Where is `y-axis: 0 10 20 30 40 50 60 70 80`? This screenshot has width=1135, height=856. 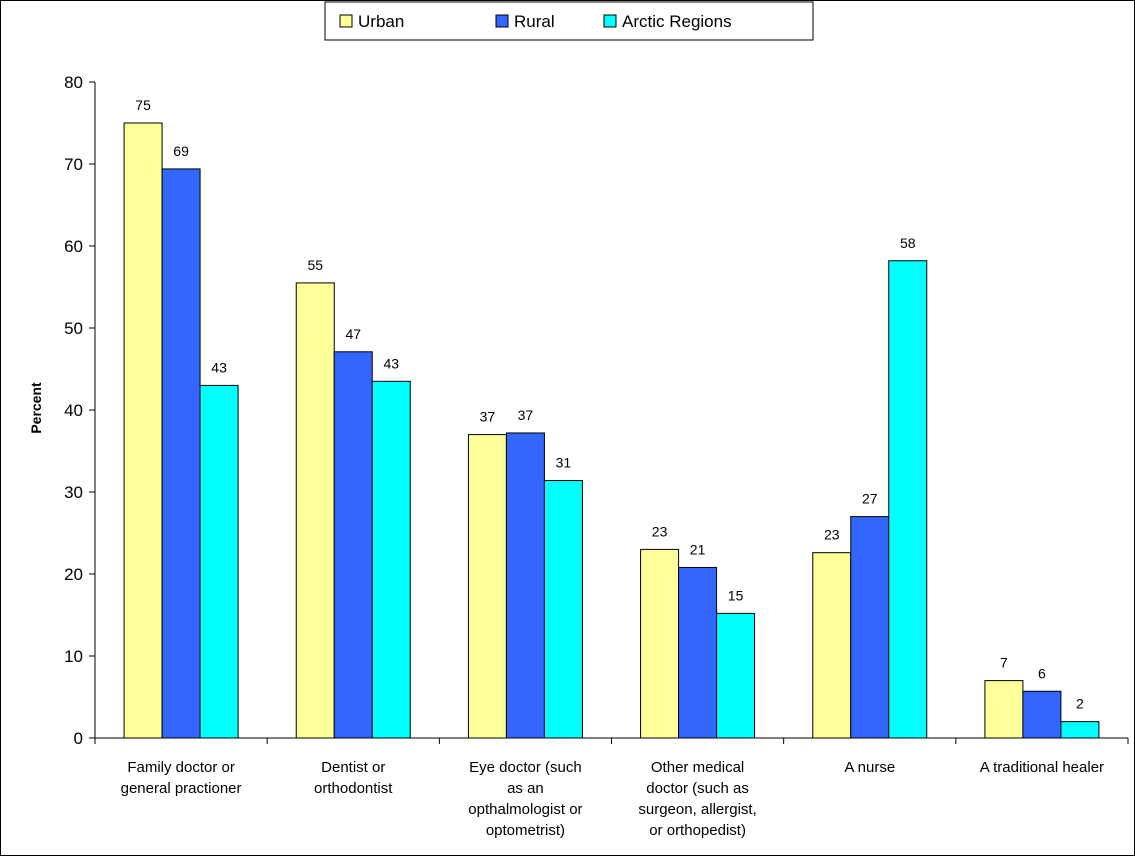
y-axis: 0 10 20 30 40 50 60 70 80 is located at coordinates (80, 410).